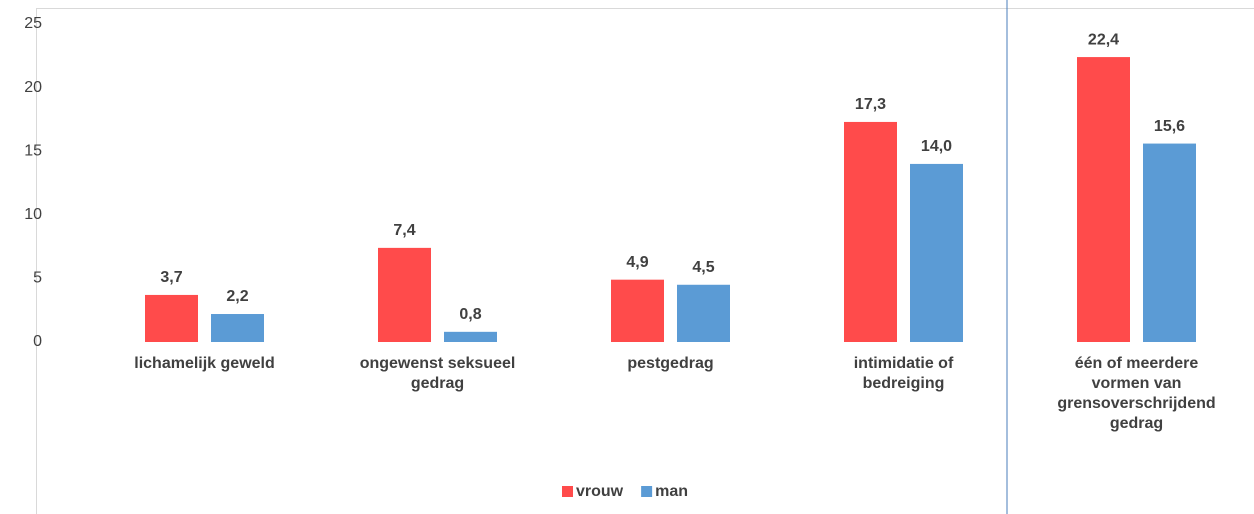  Describe the element at coordinates (1103, 39) in the screenshot. I see `data-label: 22,4` at that location.